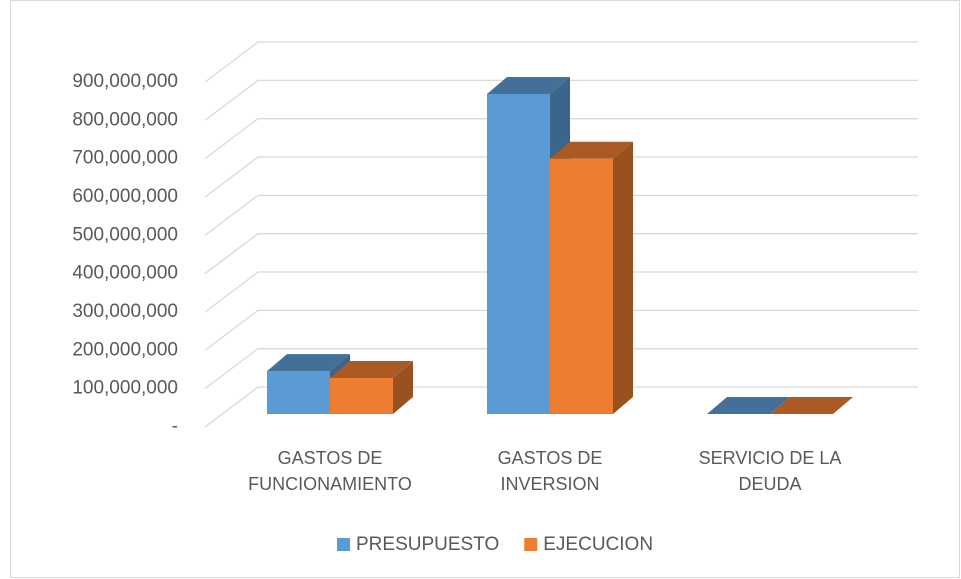  I want to click on x-tick-label: GASTOS DE FUNCIONAMIENTO, so click(330, 471).